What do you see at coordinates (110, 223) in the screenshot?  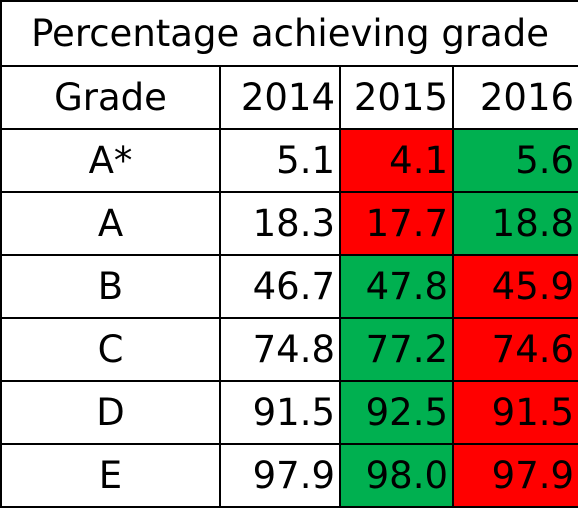 I see `grade-label-cell: A` at bounding box center [110, 223].